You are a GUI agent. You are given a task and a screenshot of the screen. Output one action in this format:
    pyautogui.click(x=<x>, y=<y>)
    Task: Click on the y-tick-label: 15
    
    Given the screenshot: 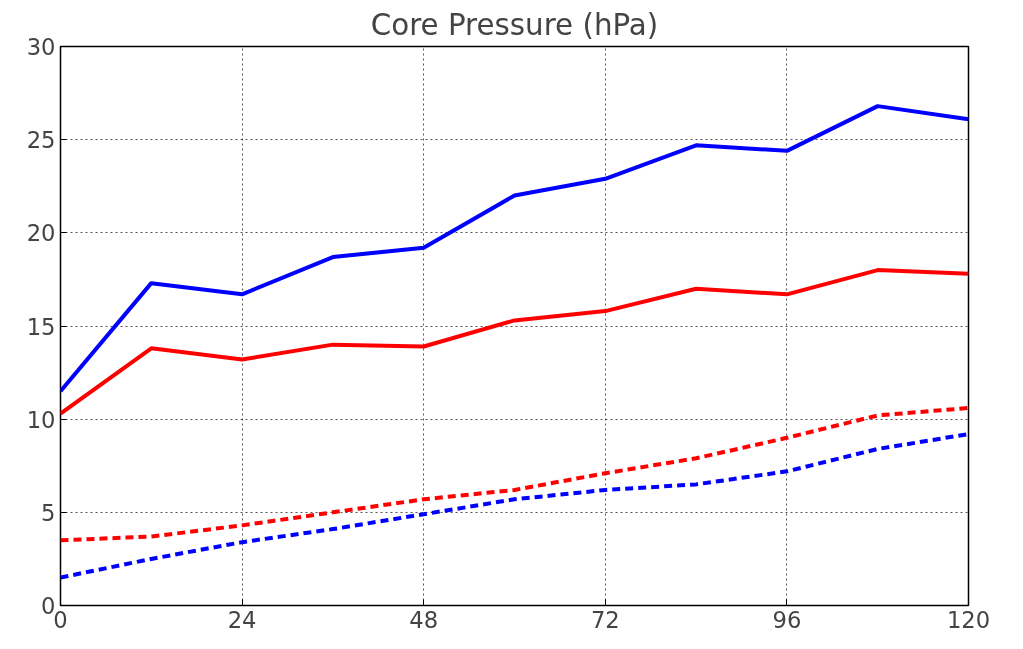 What is the action you would take?
    pyautogui.click(x=41, y=326)
    